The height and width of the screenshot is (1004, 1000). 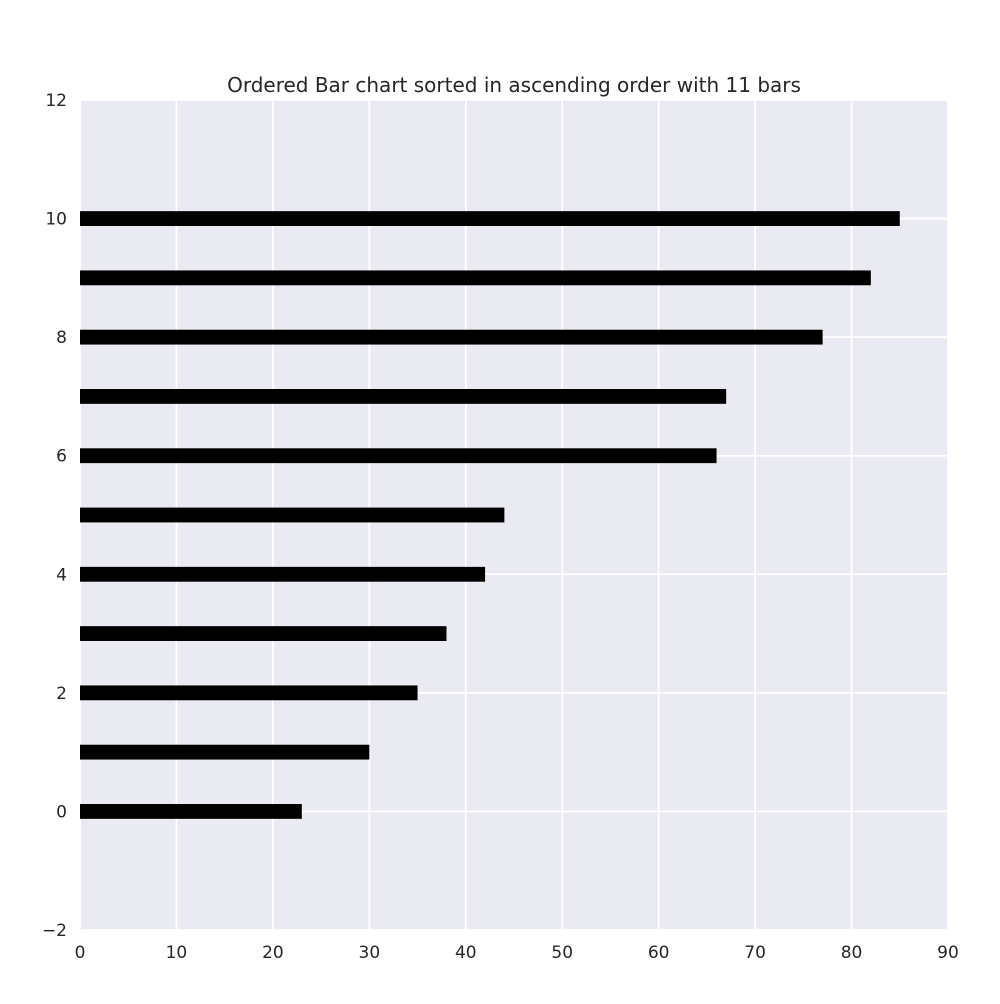 What do you see at coordinates (659, 953) in the screenshot?
I see `x-tick-label: 60` at bounding box center [659, 953].